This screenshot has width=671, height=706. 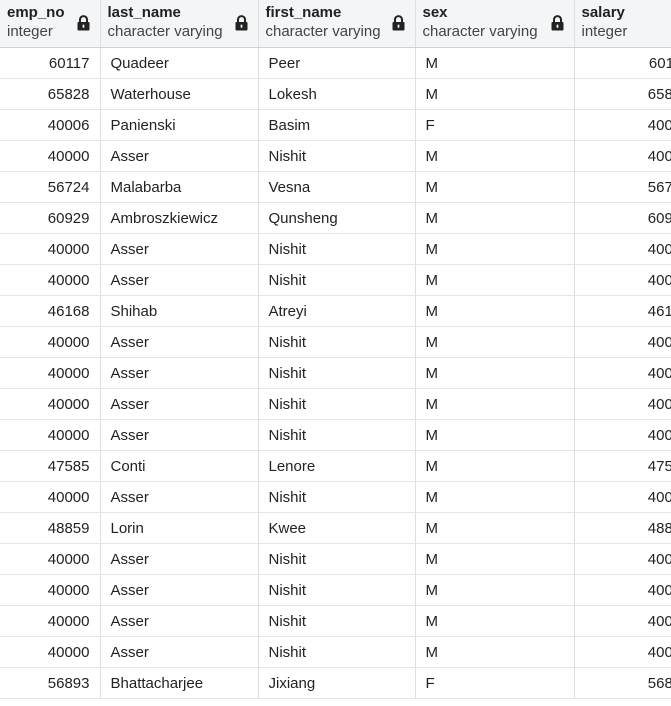 I want to click on cell-emp-no: 65828, so click(x=50, y=94).